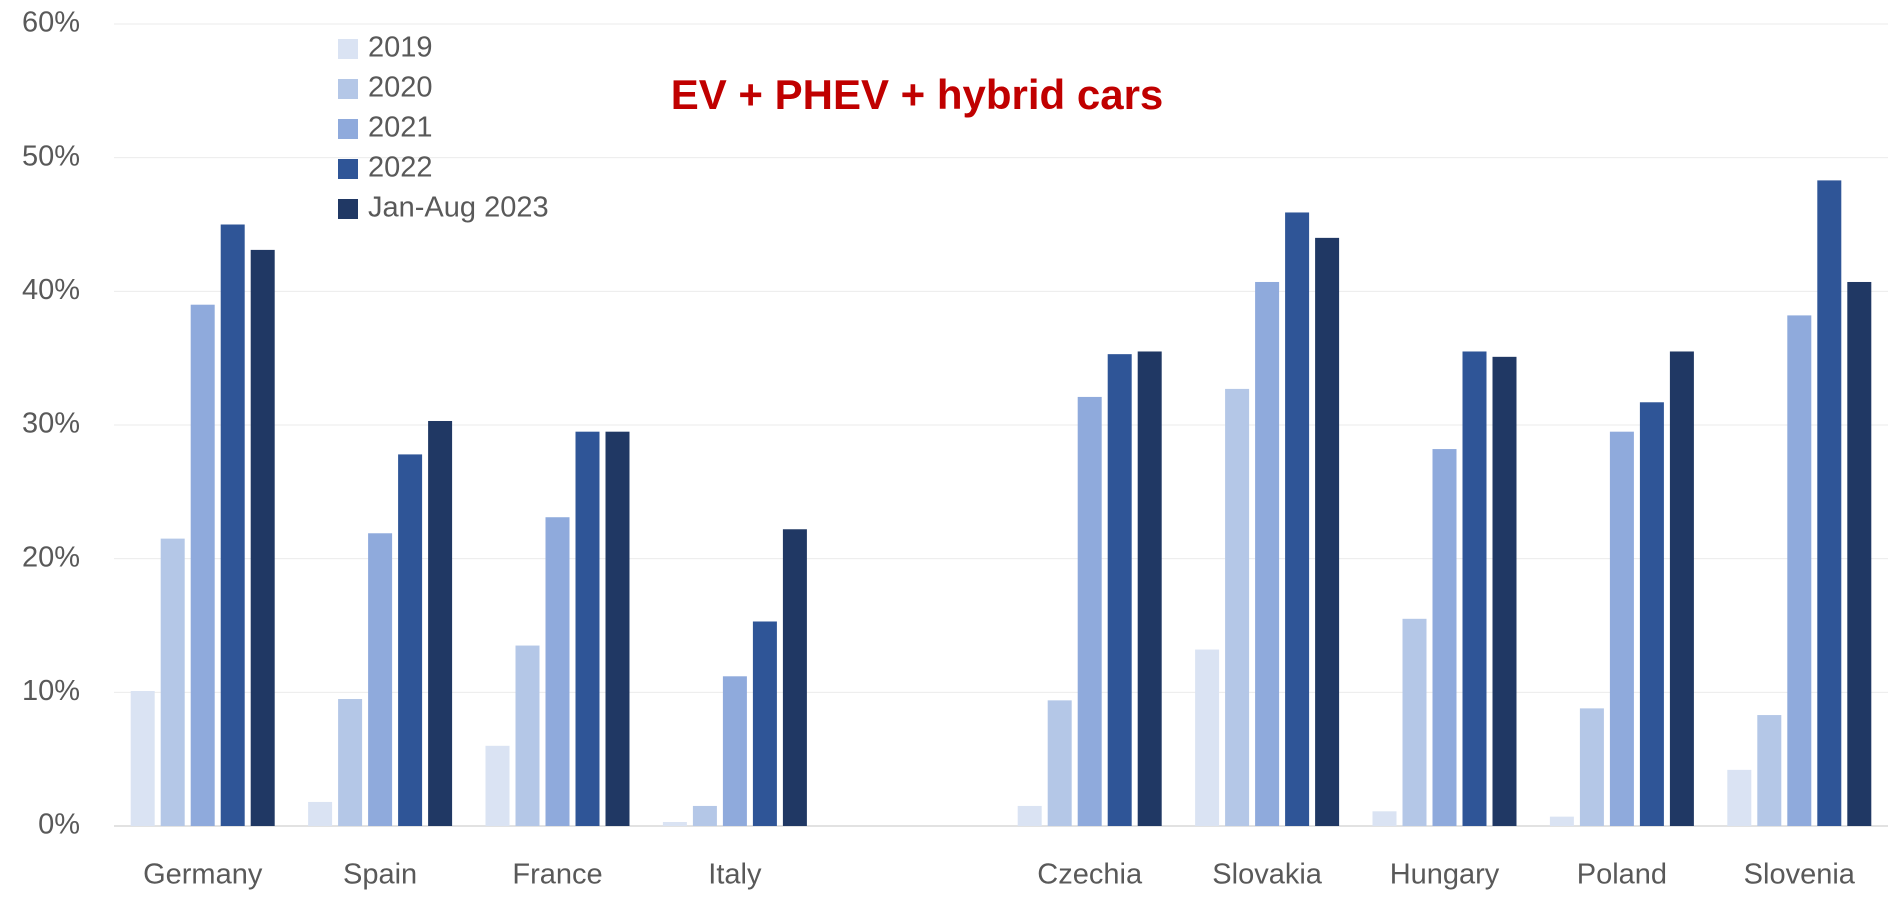 The width and height of the screenshot is (1888, 898). I want to click on x-tick-label: Italy, so click(735, 875).